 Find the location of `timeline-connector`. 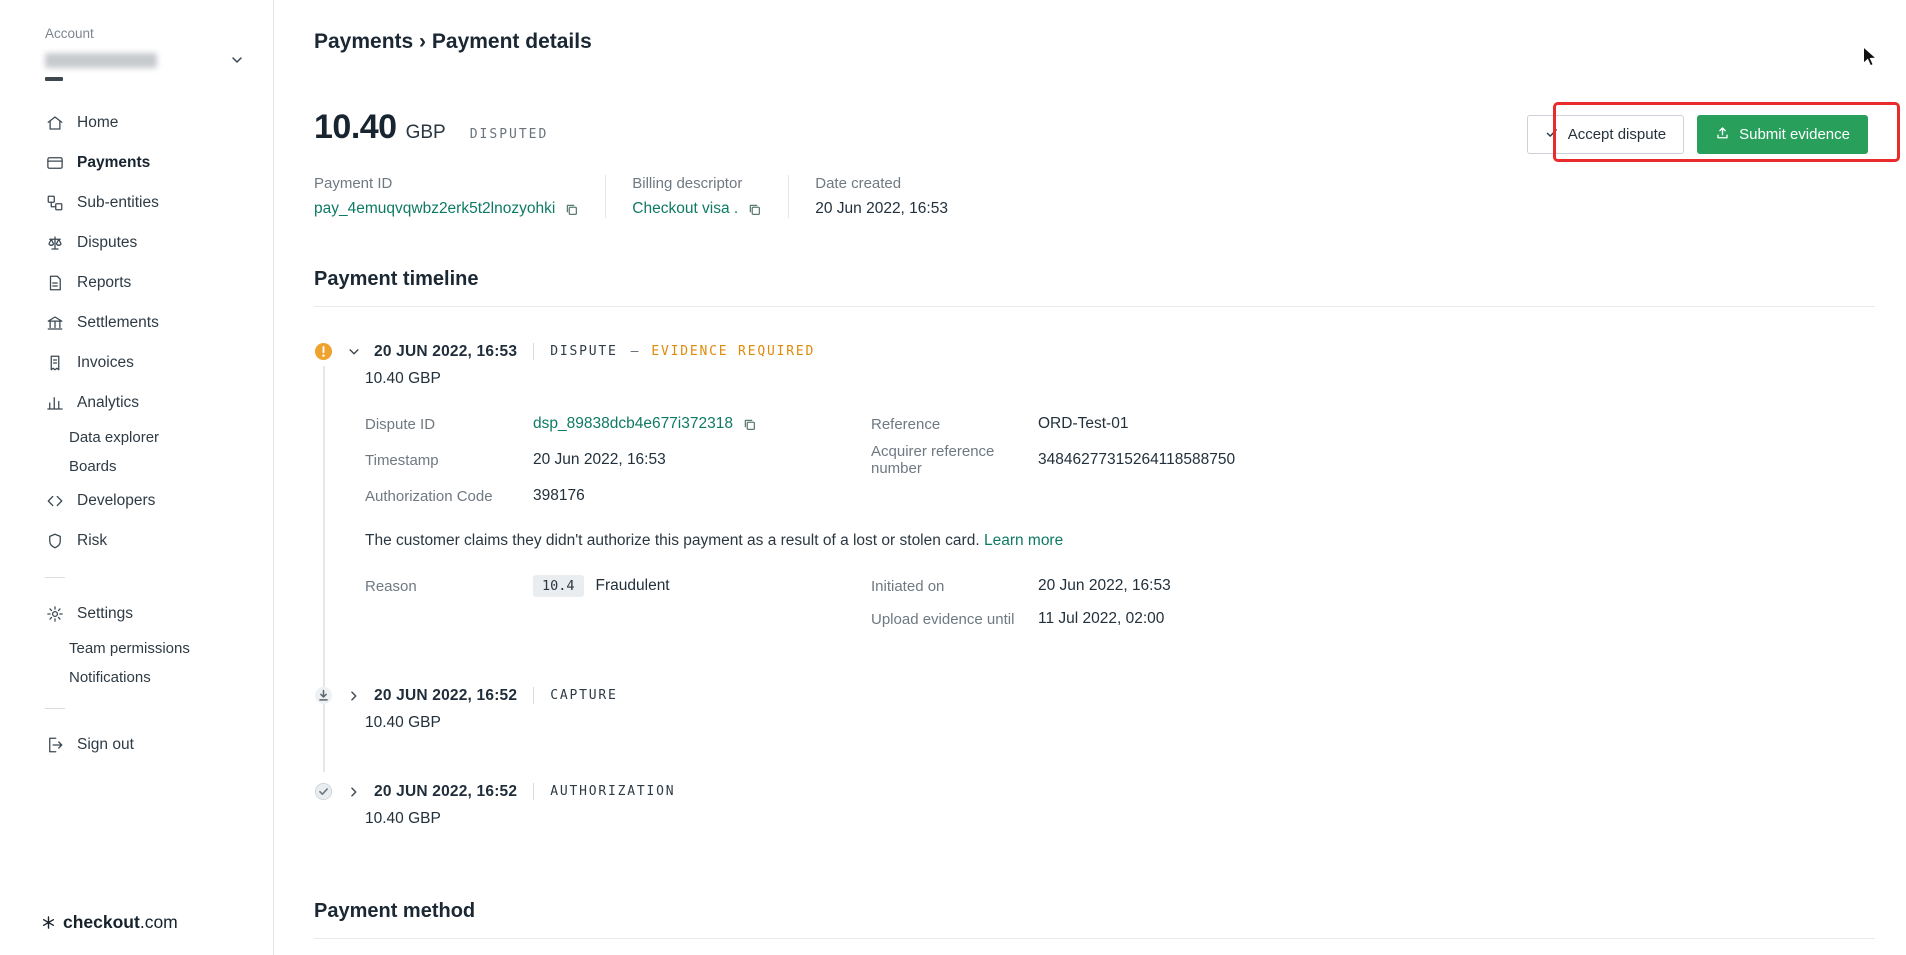

timeline-connector is located at coordinates (324, 569).